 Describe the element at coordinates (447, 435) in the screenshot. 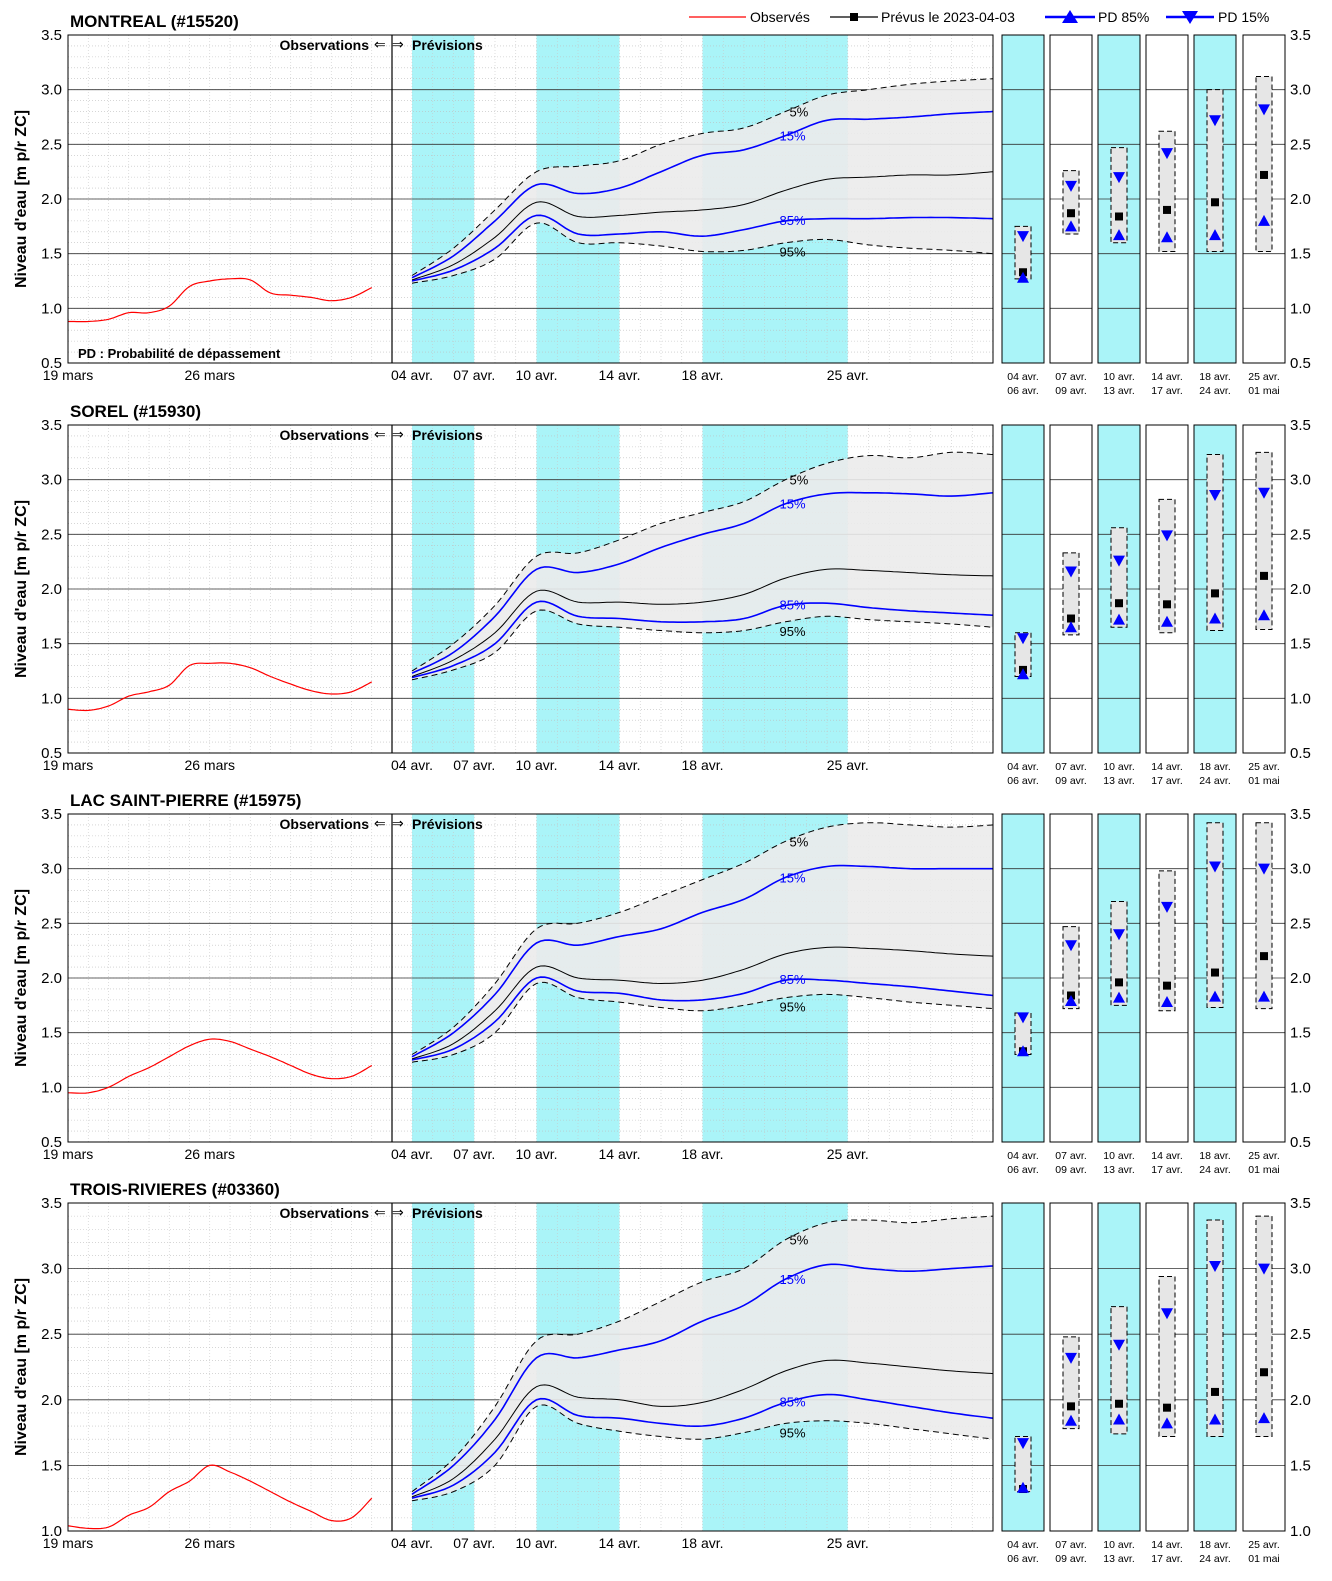

I see `previsions-label: Prévisions` at that location.